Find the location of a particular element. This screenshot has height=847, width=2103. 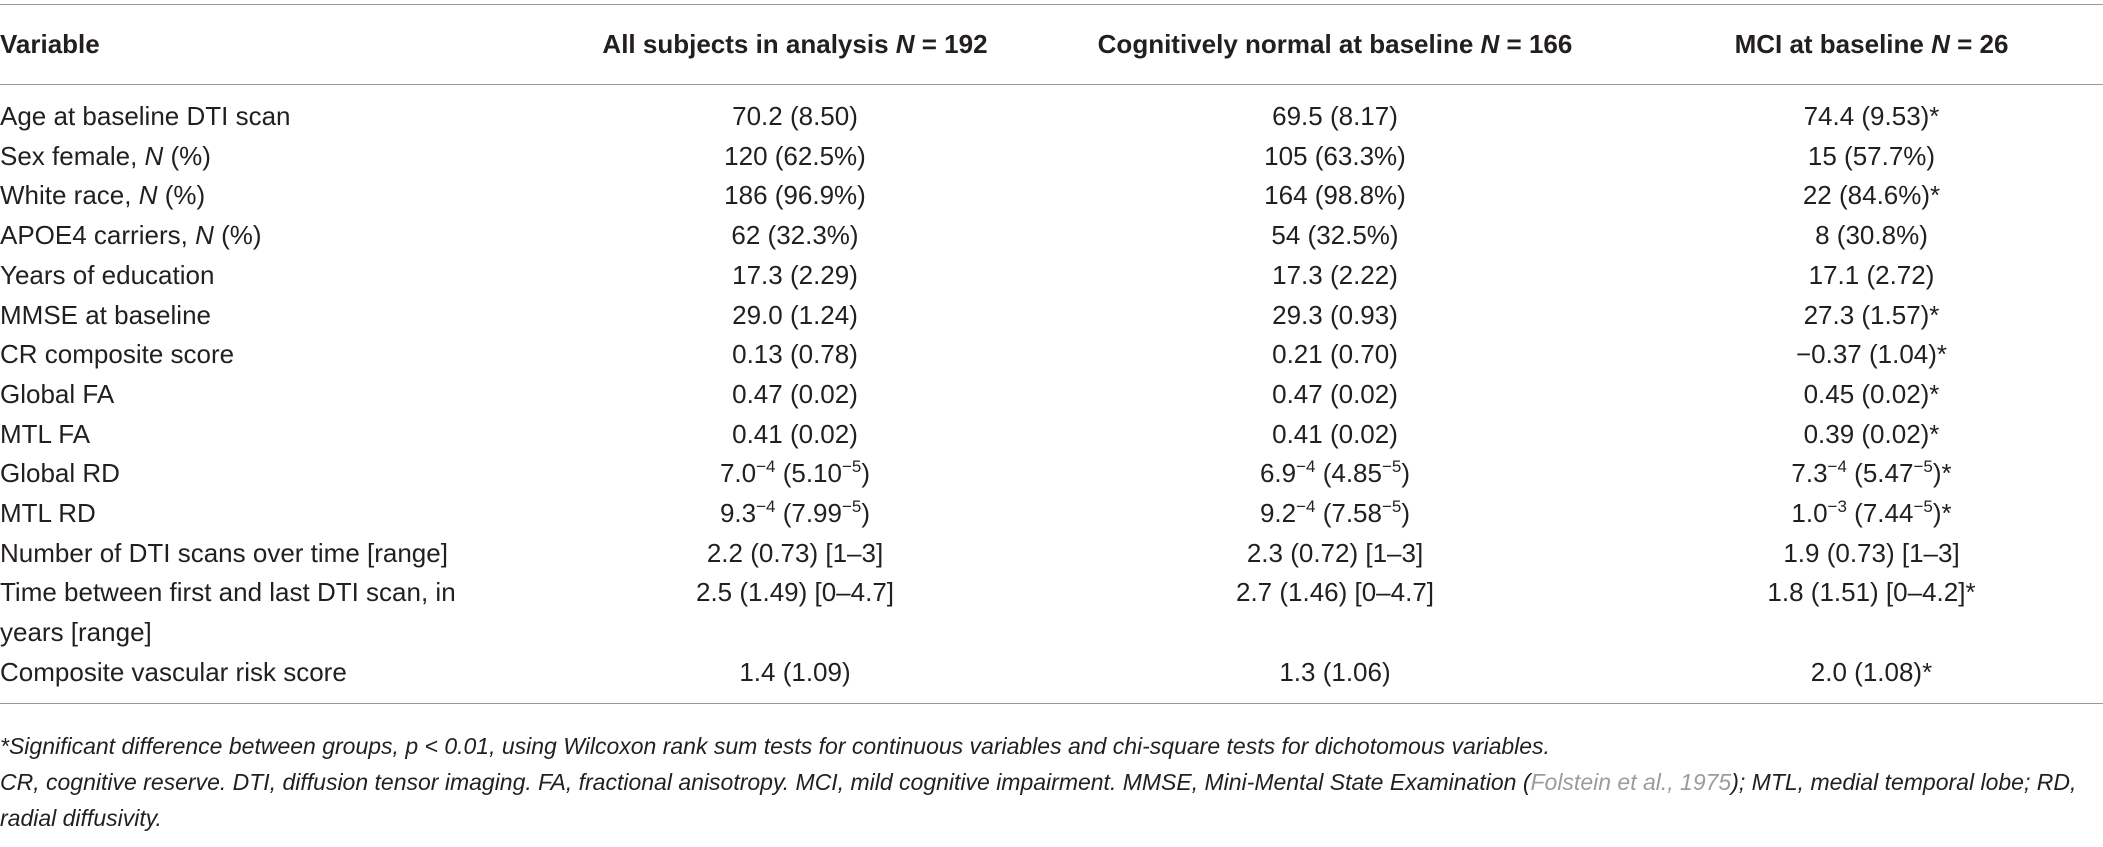

cell-cn: 164 (98.8%) is located at coordinates (1335, 195).